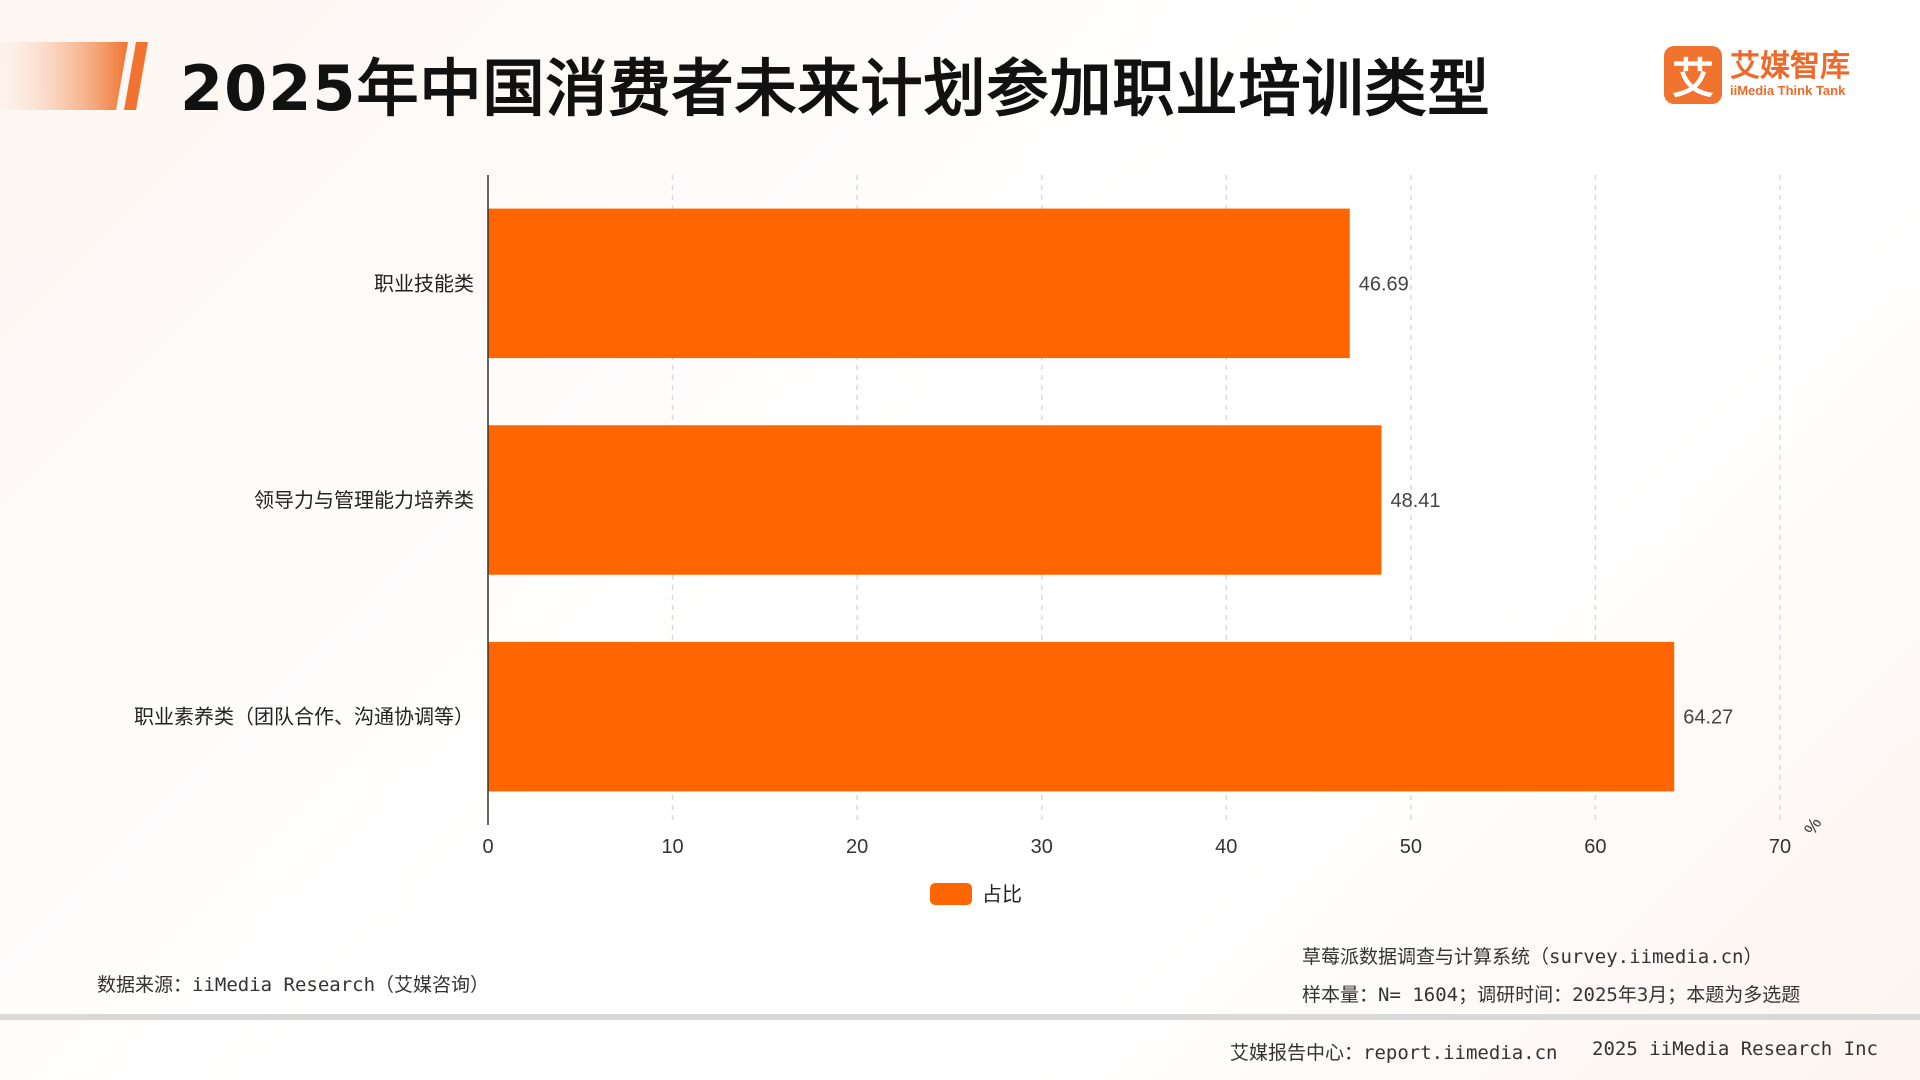 The width and height of the screenshot is (1920, 1080). Describe the element at coordinates (1812, 826) in the screenshot. I see `x-unit-label: %` at that location.